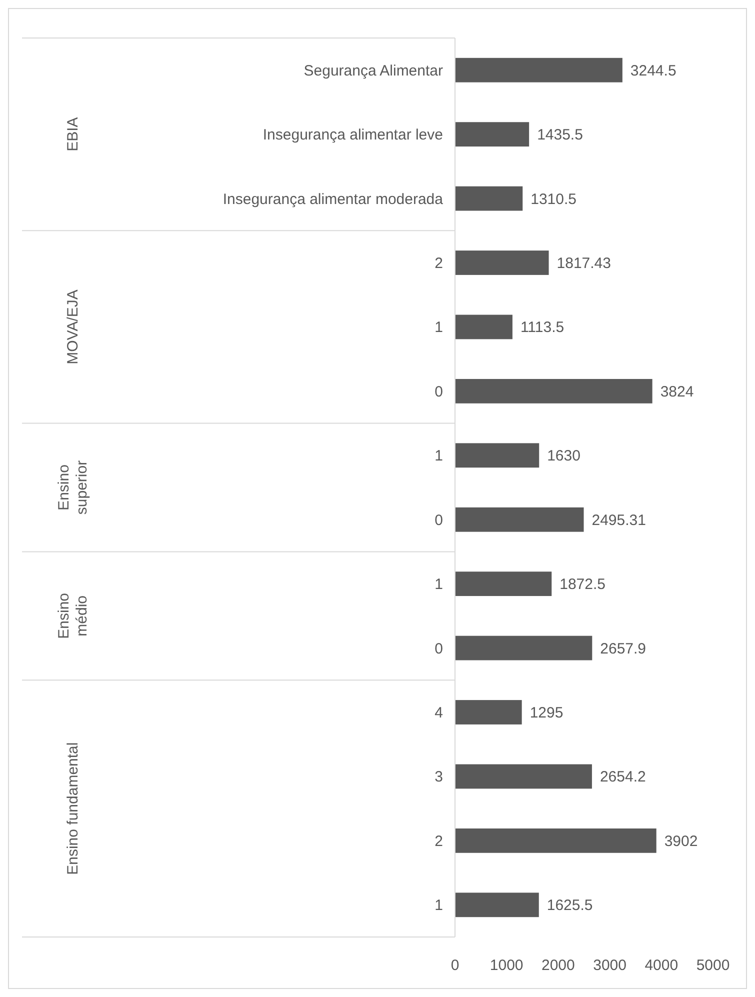 The image size is (755, 997). I want to click on data-label: 3244.5, so click(653, 71).